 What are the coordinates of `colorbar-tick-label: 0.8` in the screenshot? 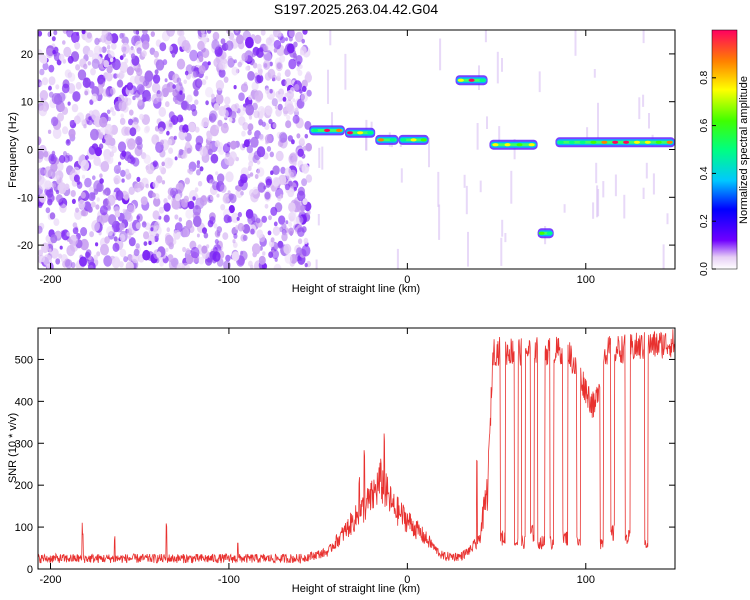 It's located at (704, 77).